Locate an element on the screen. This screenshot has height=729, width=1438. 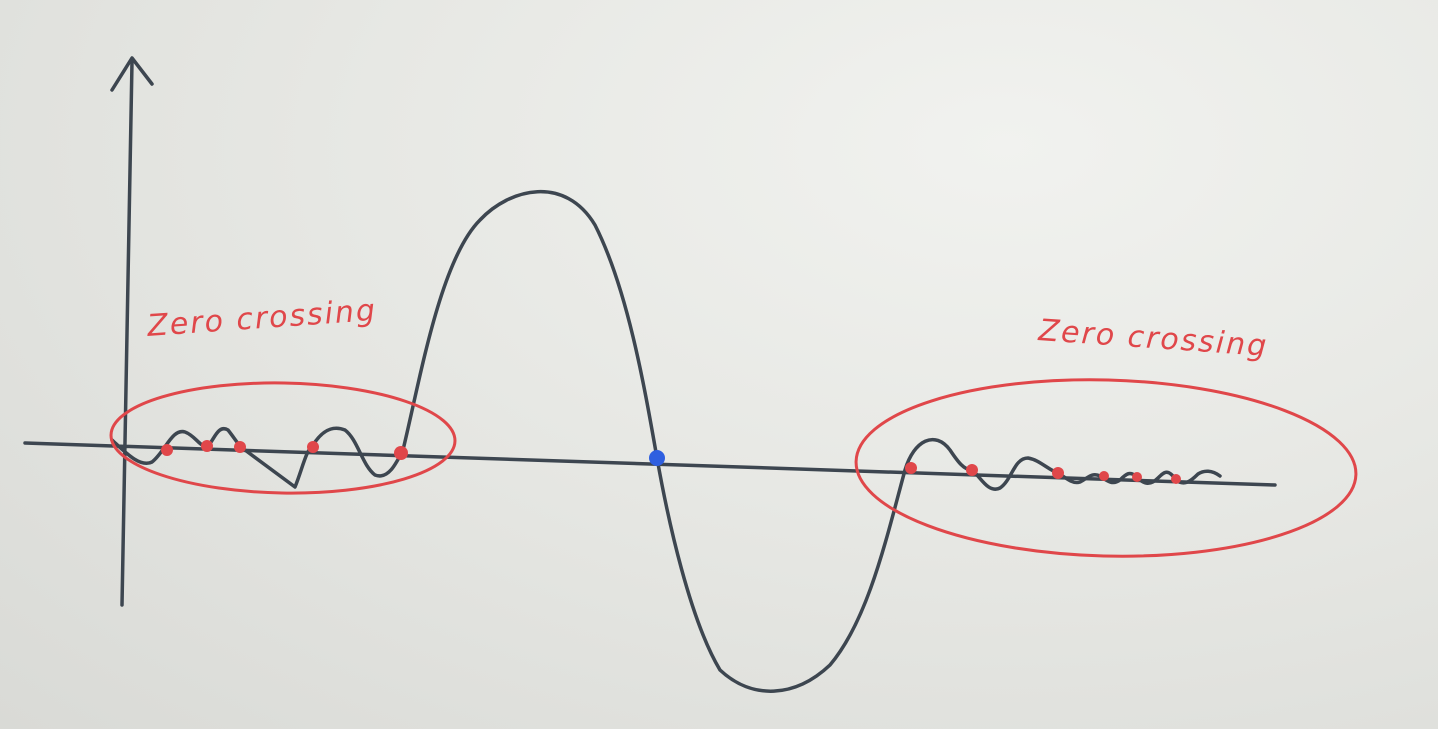
center-crossing-point is located at coordinates (657, 458).